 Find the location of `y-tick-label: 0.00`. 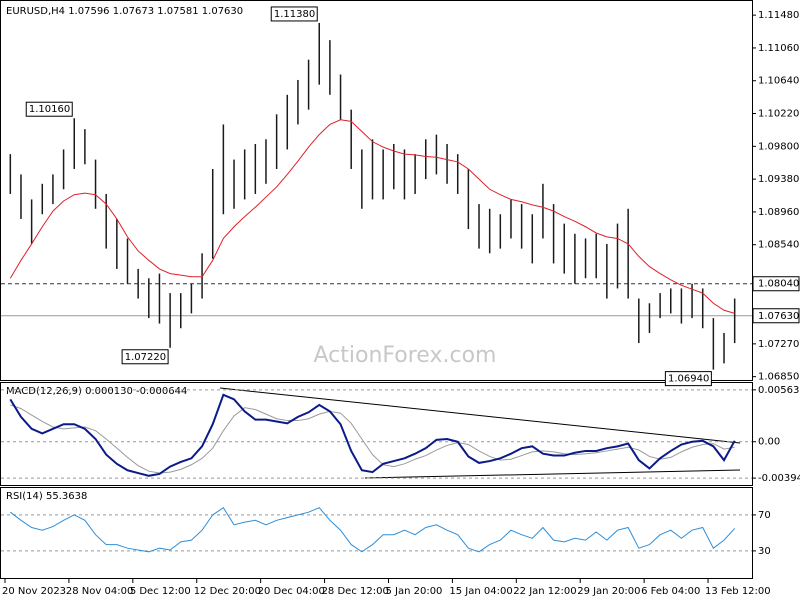

y-tick-label: 0.00 is located at coordinates (769, 442).